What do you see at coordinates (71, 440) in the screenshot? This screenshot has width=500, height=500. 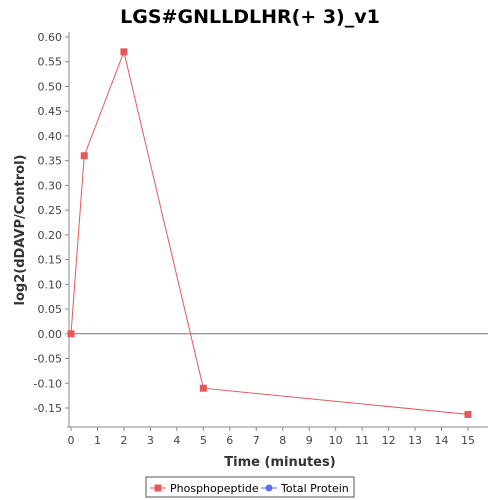 I see `x-tick-label: 0` at bounding box center [71, 440].